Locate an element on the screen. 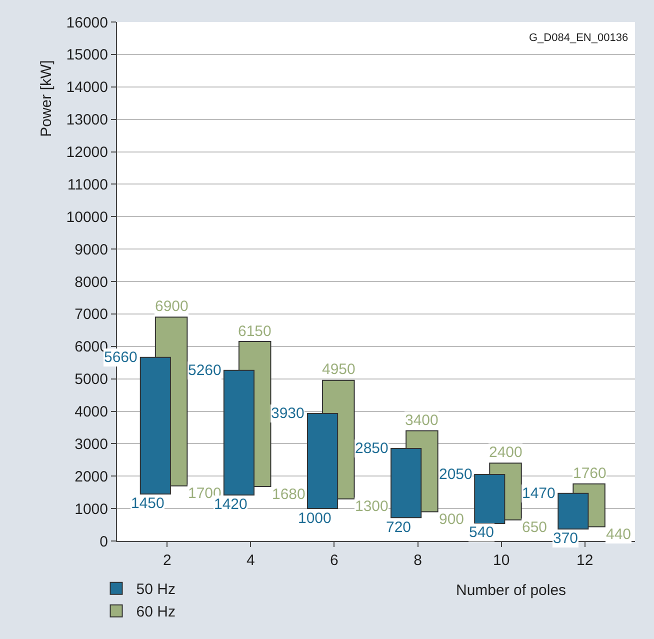  y-axis-title: Power [kW] is located at coordinates (47, 98).